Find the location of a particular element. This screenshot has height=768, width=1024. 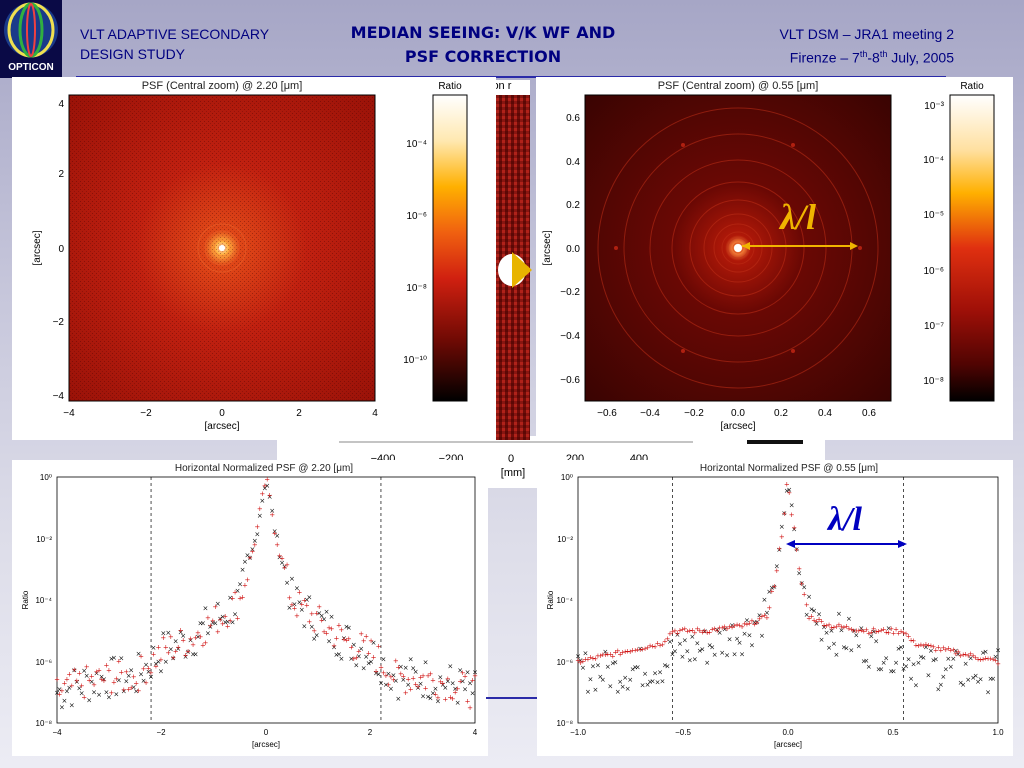

psf-left-colorbar-label: Ratio is located at coordinates (450, 86).